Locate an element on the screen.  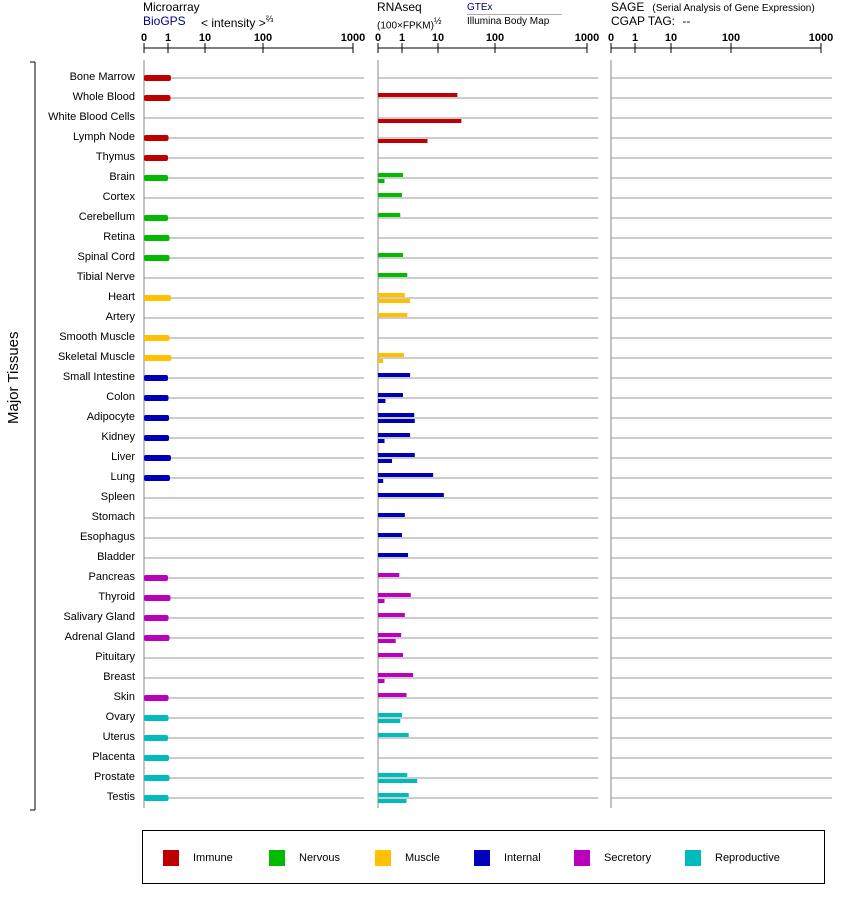
intensity-label: < intensity >⅔ is located at coordinates (237, 22).